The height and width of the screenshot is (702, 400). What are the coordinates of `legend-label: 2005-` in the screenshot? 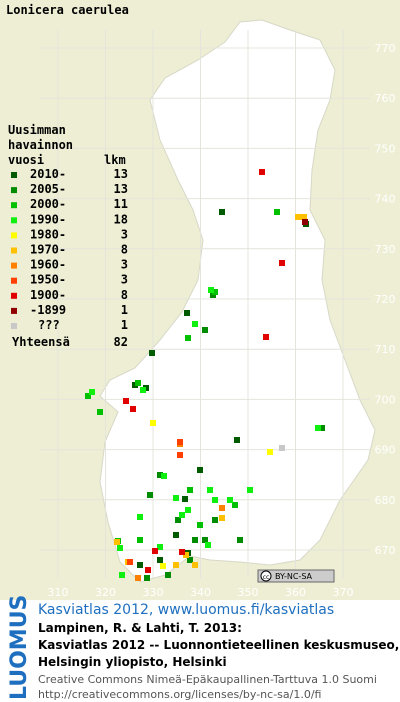 It's located at (48, 189).